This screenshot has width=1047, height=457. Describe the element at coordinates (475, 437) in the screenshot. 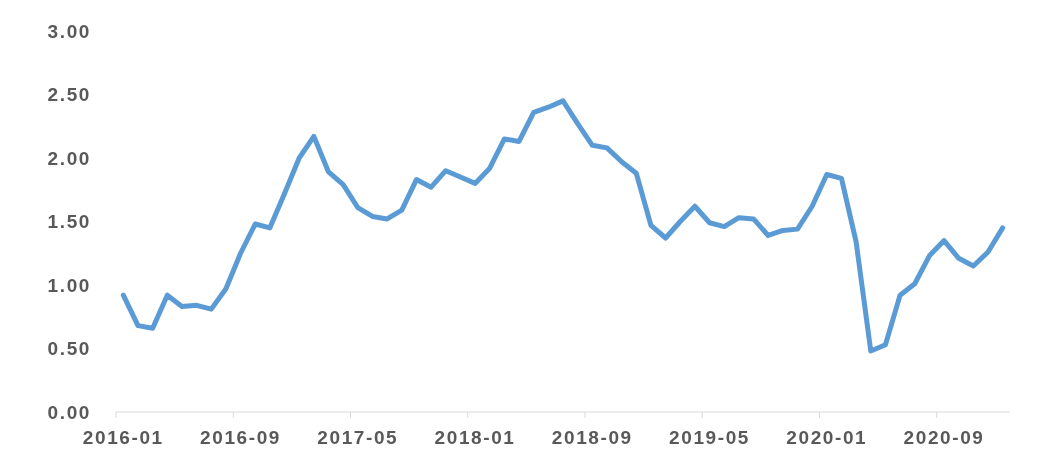

I see `x-tick-label: 2018-01` at that location.